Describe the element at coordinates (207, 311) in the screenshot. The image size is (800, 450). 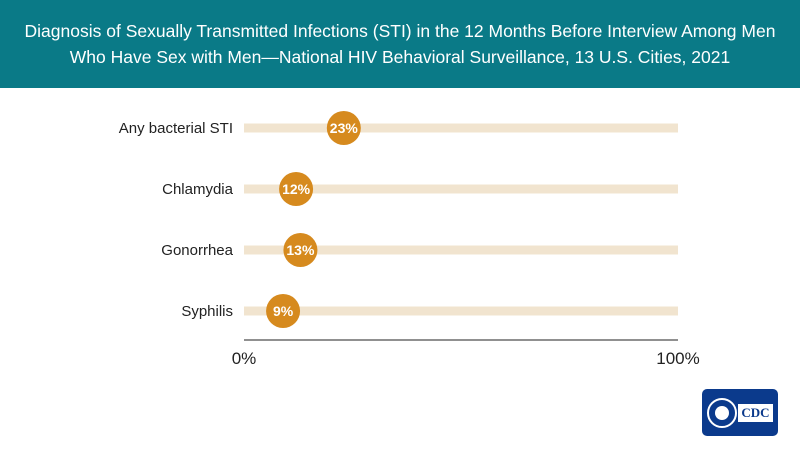
I see `category-label-syphilis: Syphilis` at that location.